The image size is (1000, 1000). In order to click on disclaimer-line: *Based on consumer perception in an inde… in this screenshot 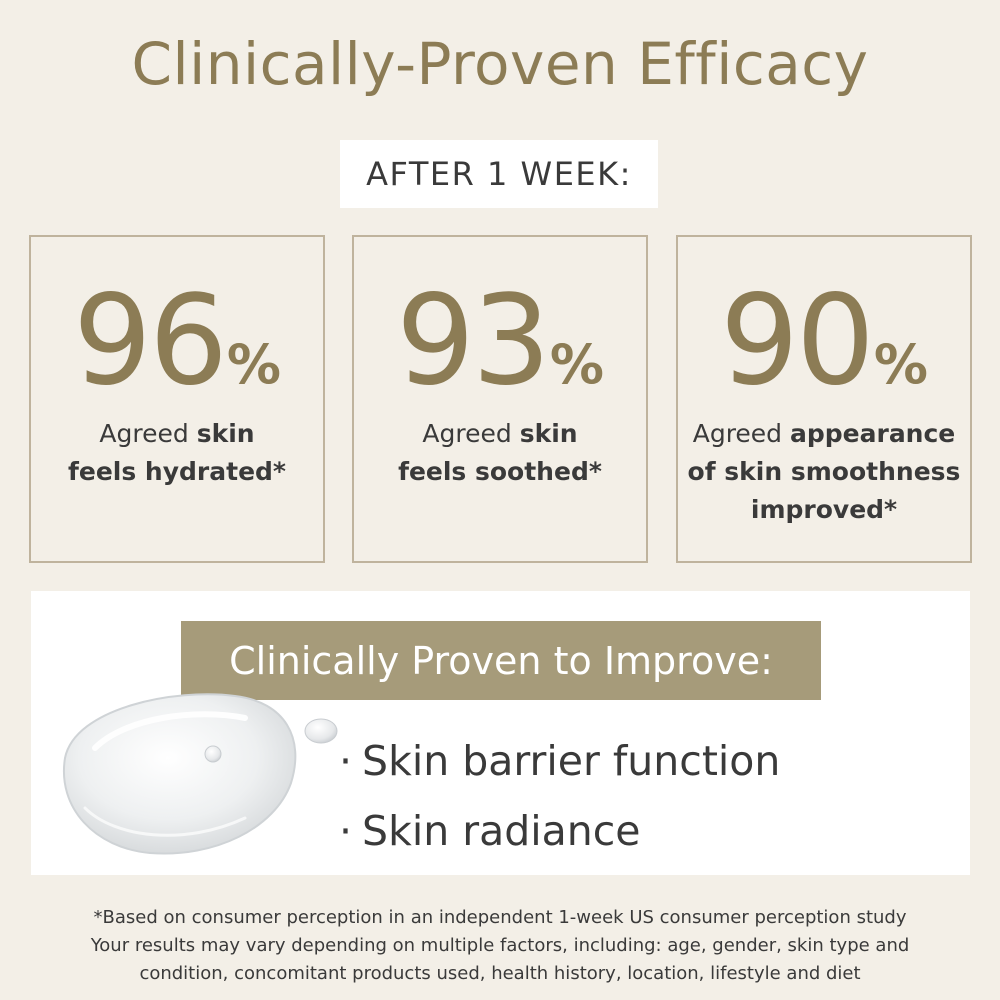, I will do `click(500, 917)`.